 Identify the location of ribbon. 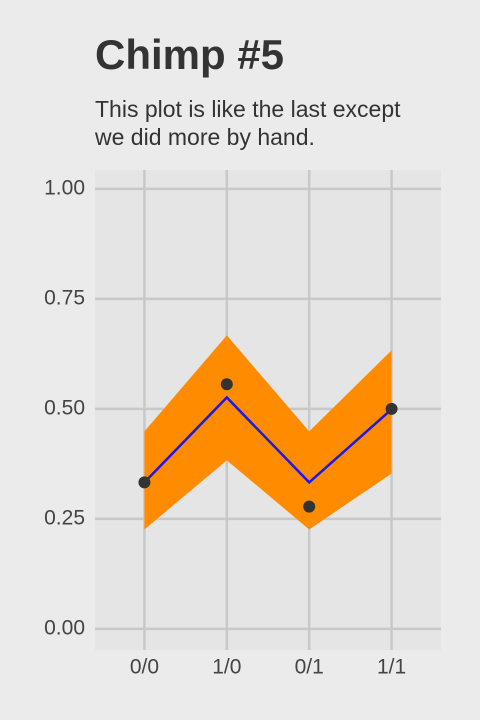
(268, 432).